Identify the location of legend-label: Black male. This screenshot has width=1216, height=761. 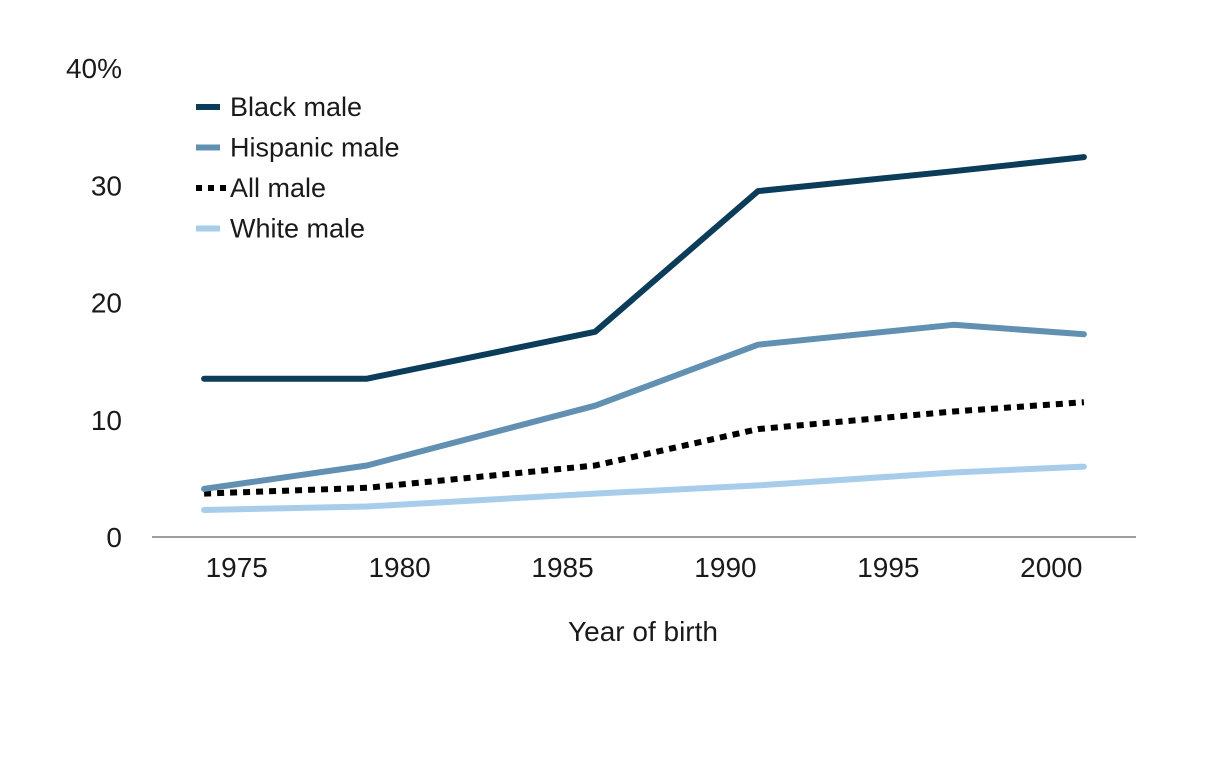
(296, 107).